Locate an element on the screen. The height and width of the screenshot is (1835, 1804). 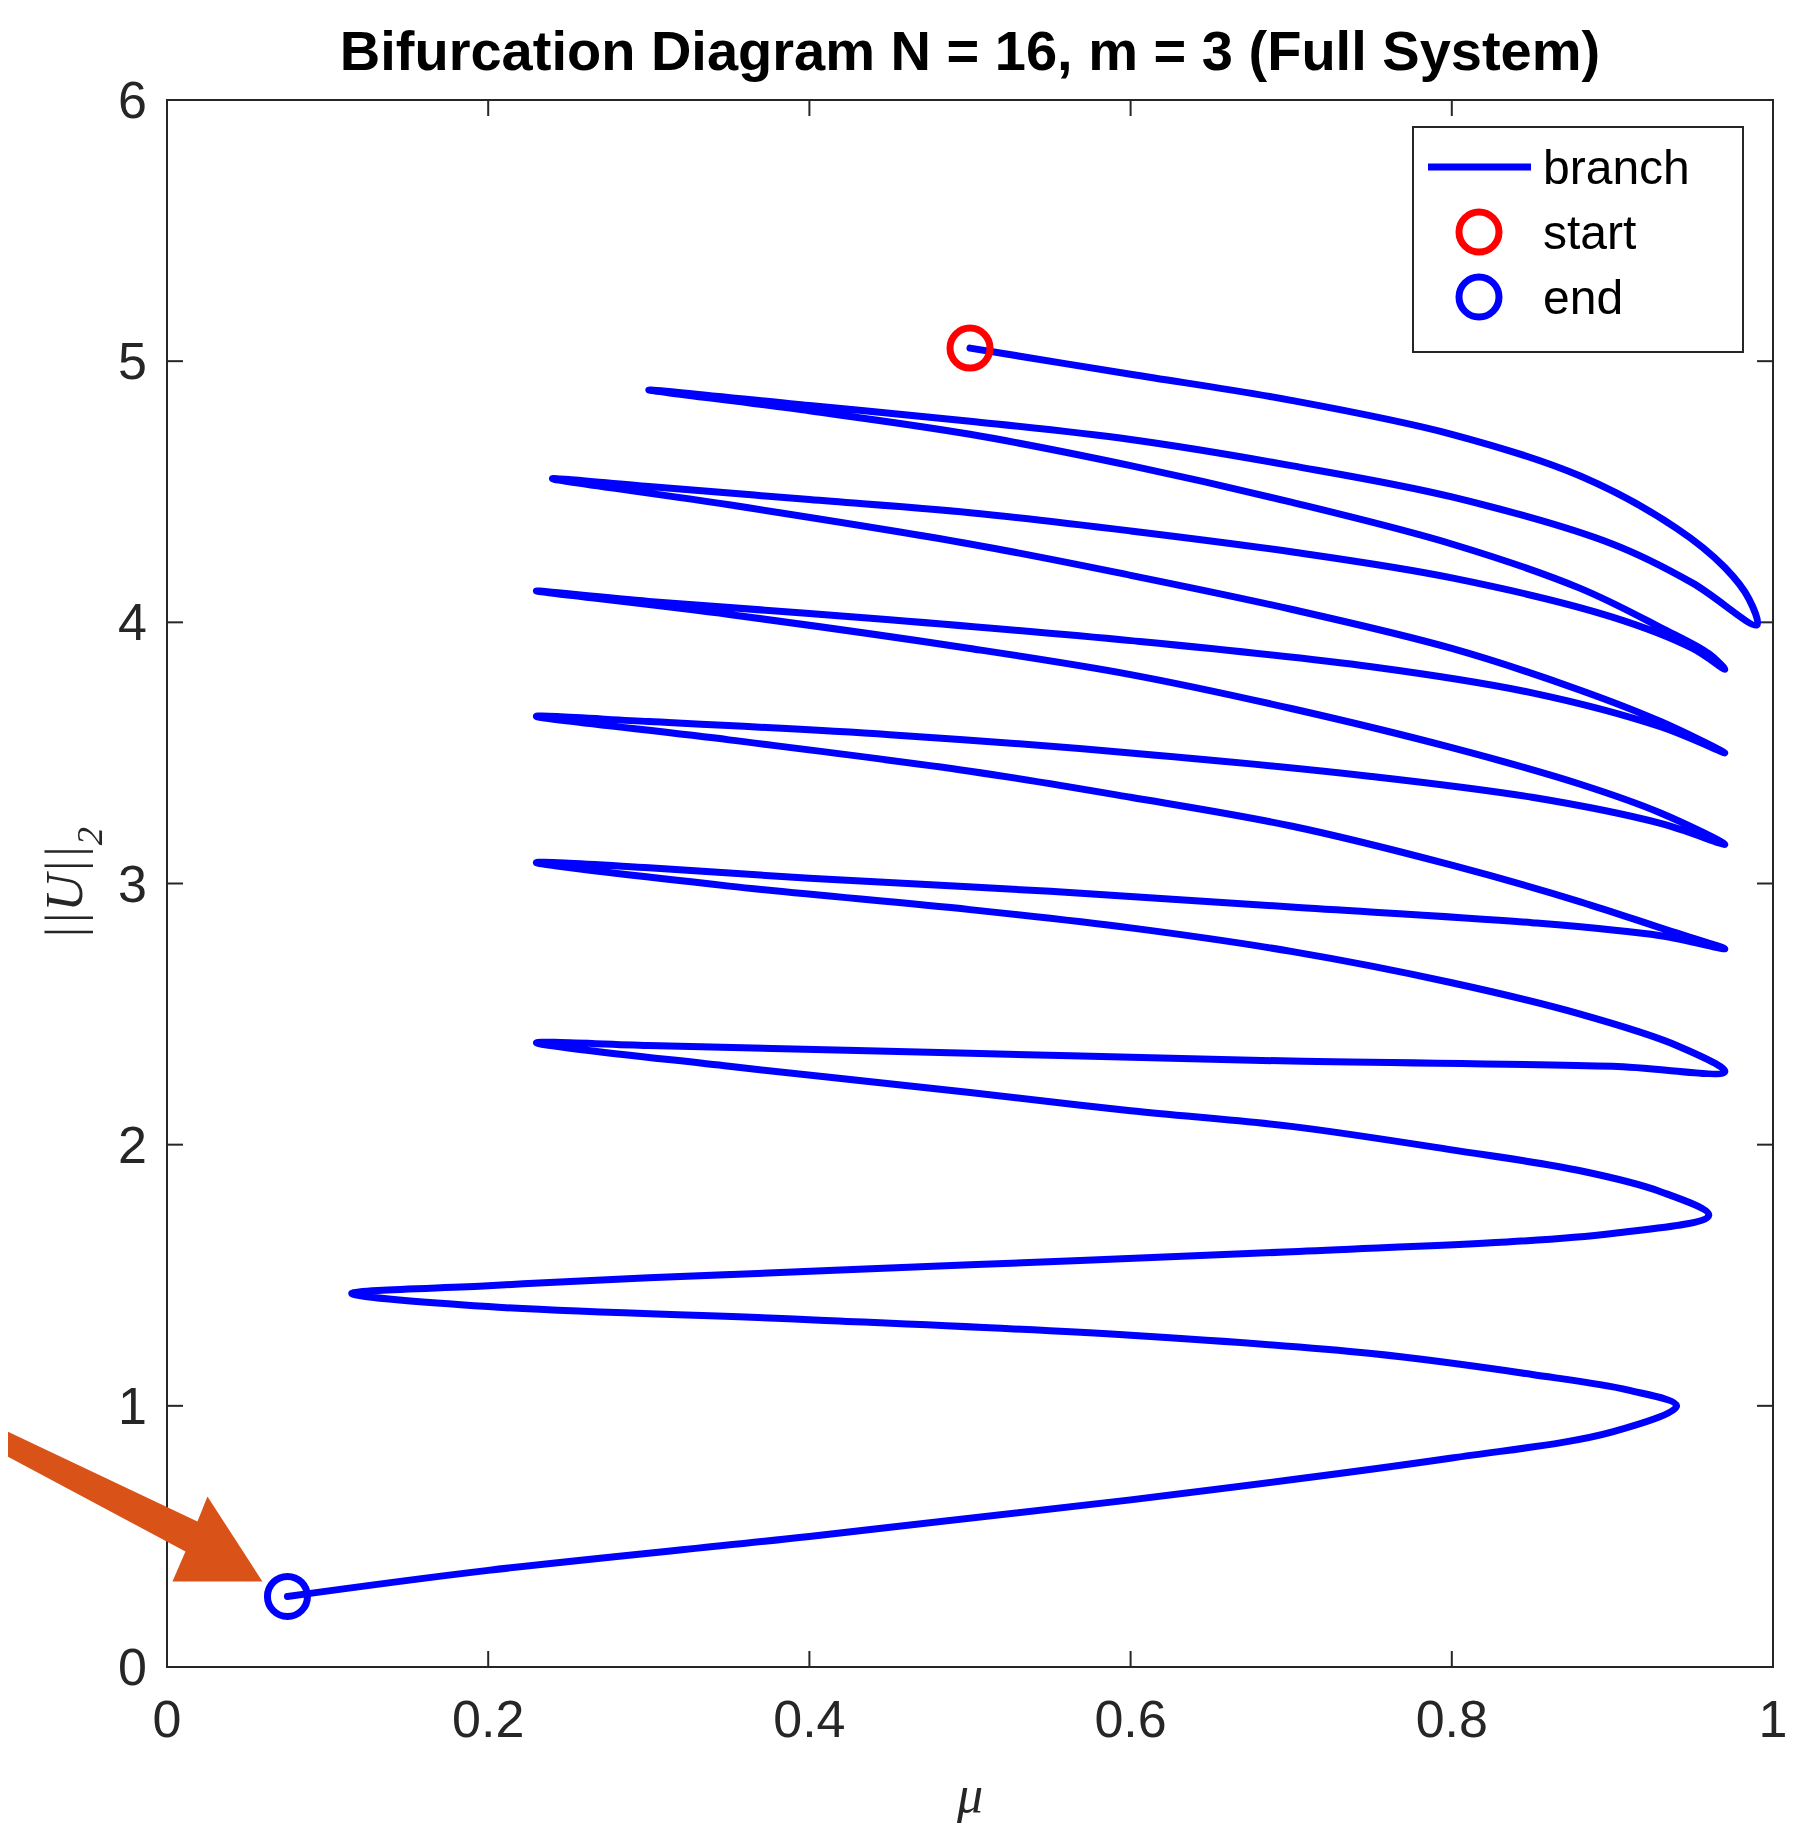
legend-label: branch is located at coordinates (1616, 167).